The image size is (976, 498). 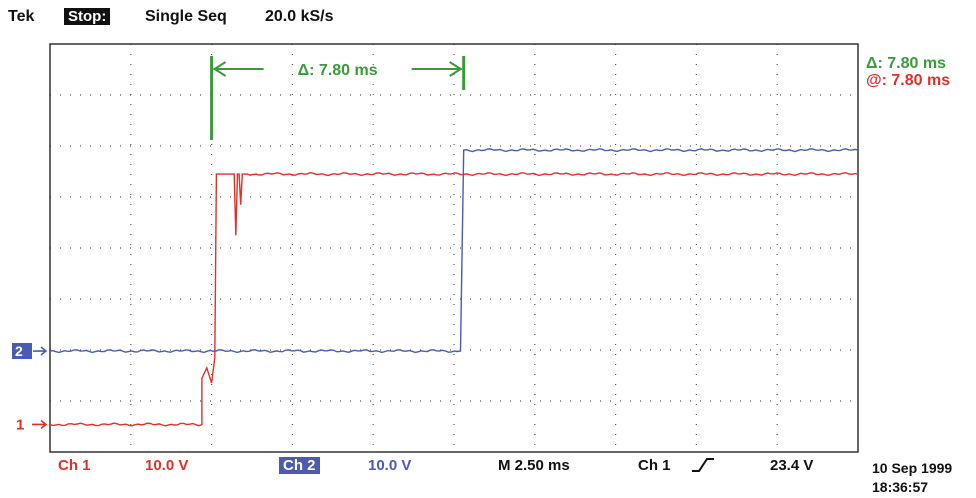 I want to click on arrow-left-icon, so click(x=219, y=69).